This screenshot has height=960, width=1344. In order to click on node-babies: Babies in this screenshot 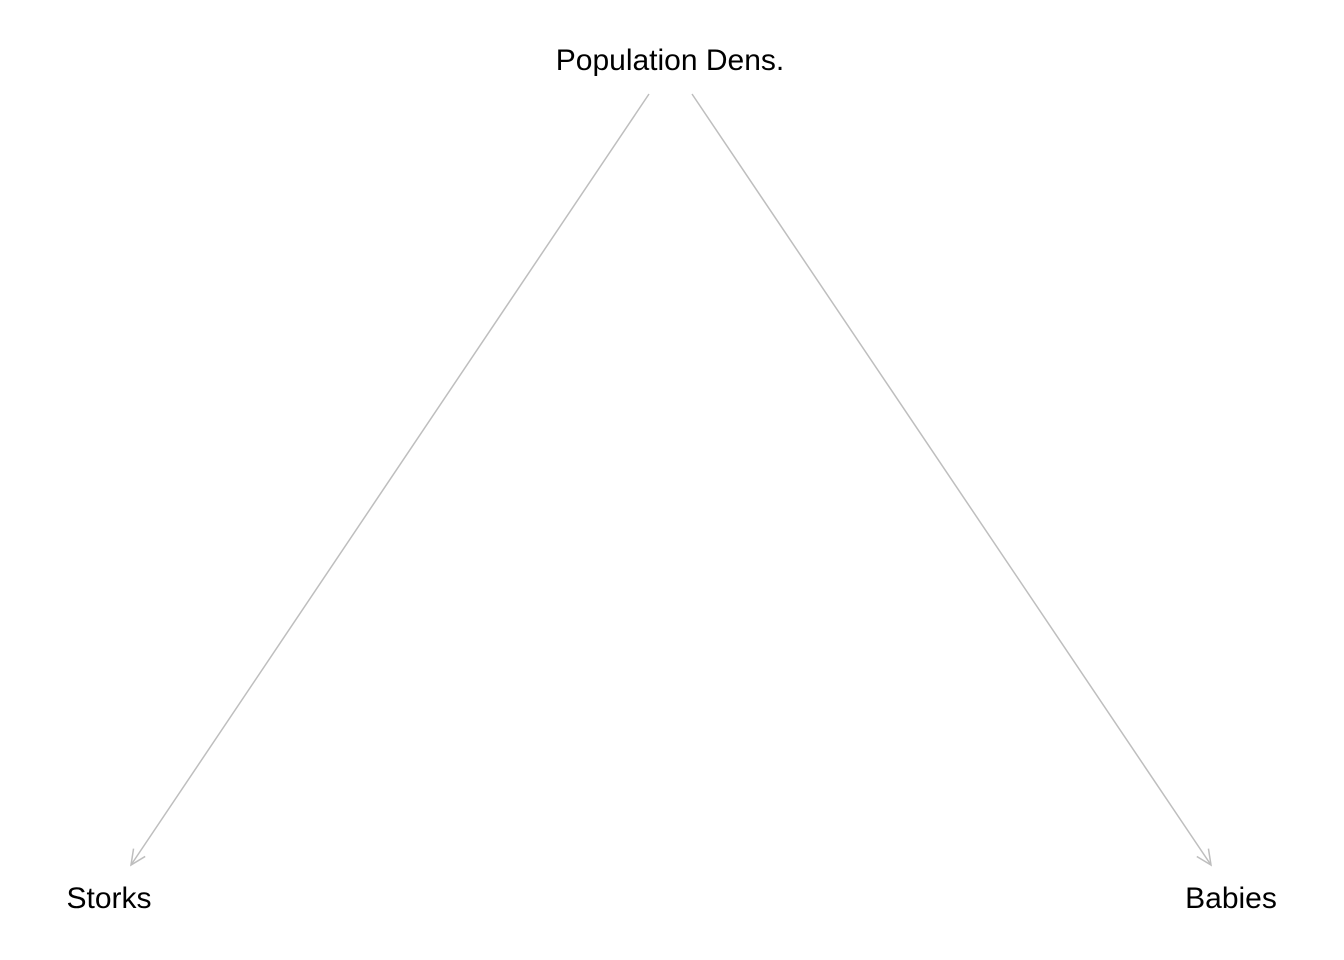, I will do `click(1231, 898)`.